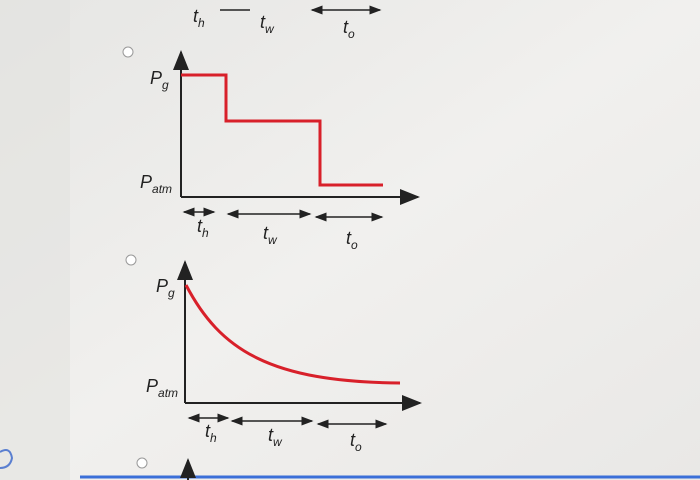 Image resolution: width=700 pixels, height=480 pixels. I want to click on icon, so click(7, 459).